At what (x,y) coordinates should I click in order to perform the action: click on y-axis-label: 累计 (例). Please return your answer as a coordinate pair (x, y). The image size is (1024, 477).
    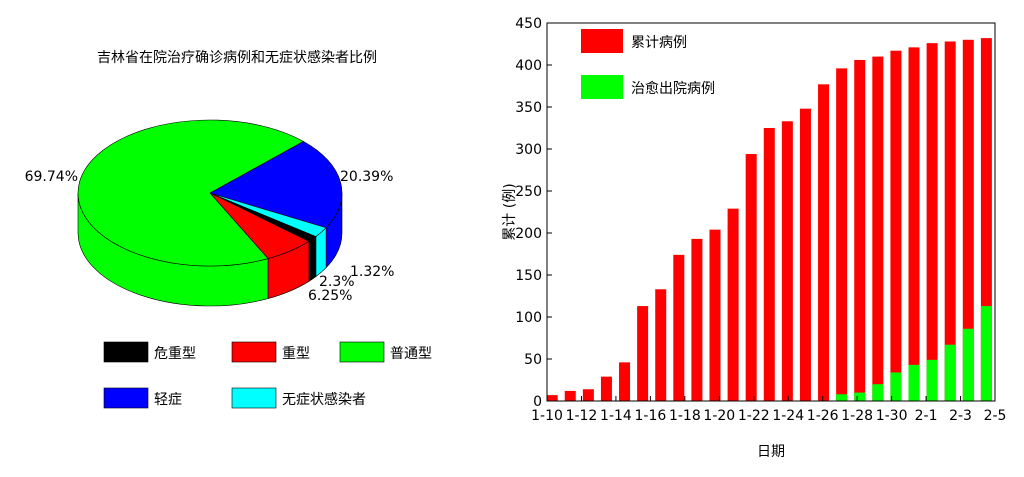
    Looking at the image, I should click on (510, 211).